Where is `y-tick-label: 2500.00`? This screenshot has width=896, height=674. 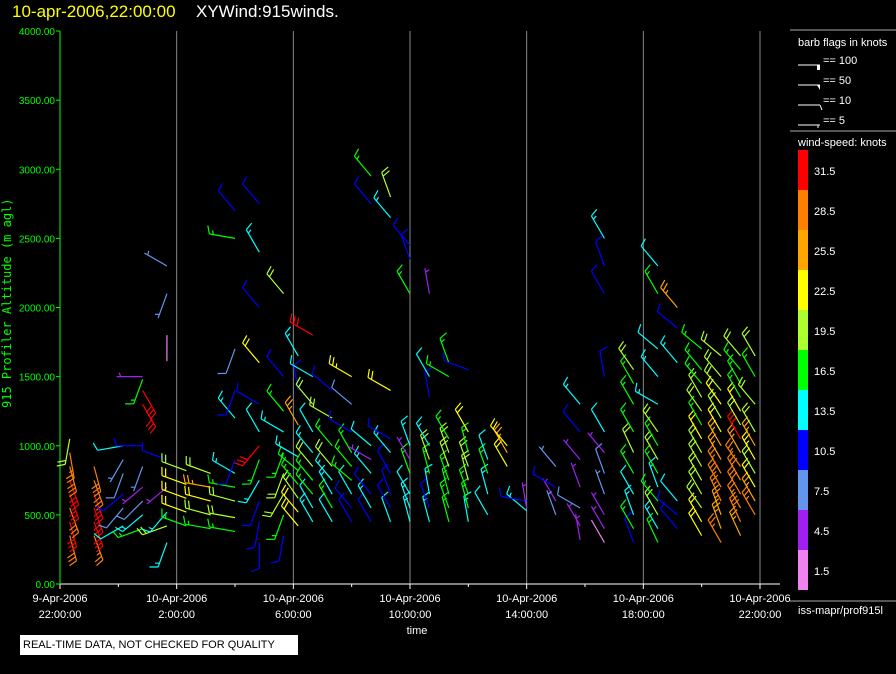 y-tick-label: 2500.00 is located at coordinates (37, 239).